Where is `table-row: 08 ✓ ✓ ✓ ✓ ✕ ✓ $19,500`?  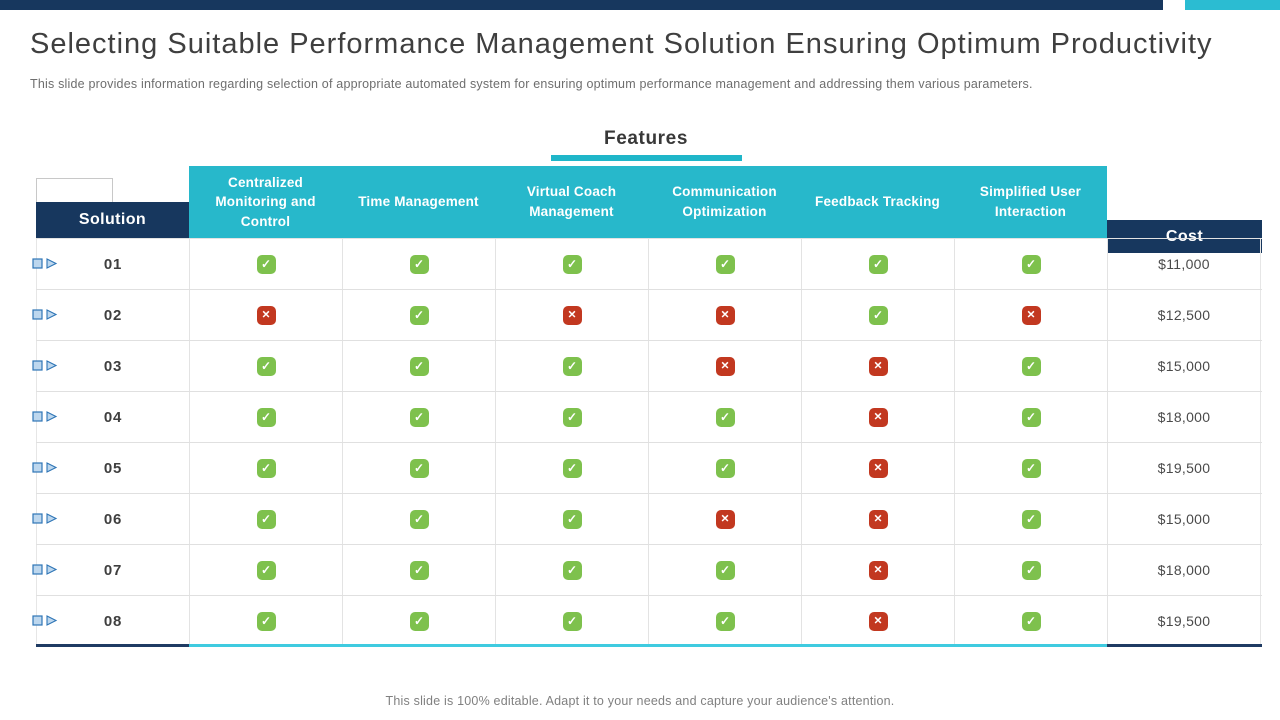 table-row: 08 ✓ ✓ ✓ ✓ ✕ ✓ $19,500 is located at coordinates (647, 621).